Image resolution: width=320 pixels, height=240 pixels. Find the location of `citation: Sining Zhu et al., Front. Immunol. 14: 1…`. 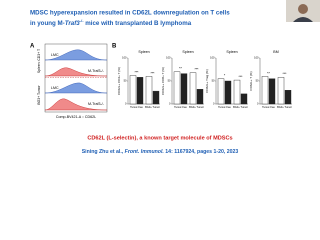

citation: Sining Zhu et al., Front. Immunol. 14: 1… is located at coordinates (160, 152).